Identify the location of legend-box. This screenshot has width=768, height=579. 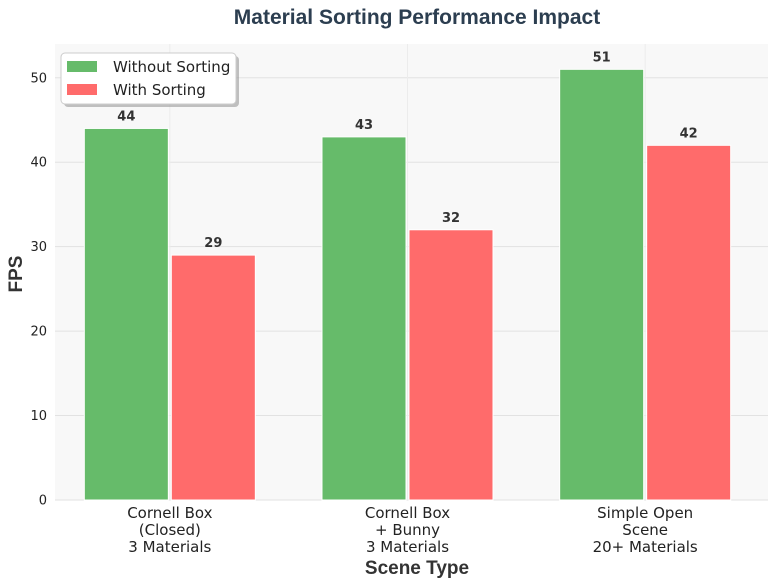
(148, 78).